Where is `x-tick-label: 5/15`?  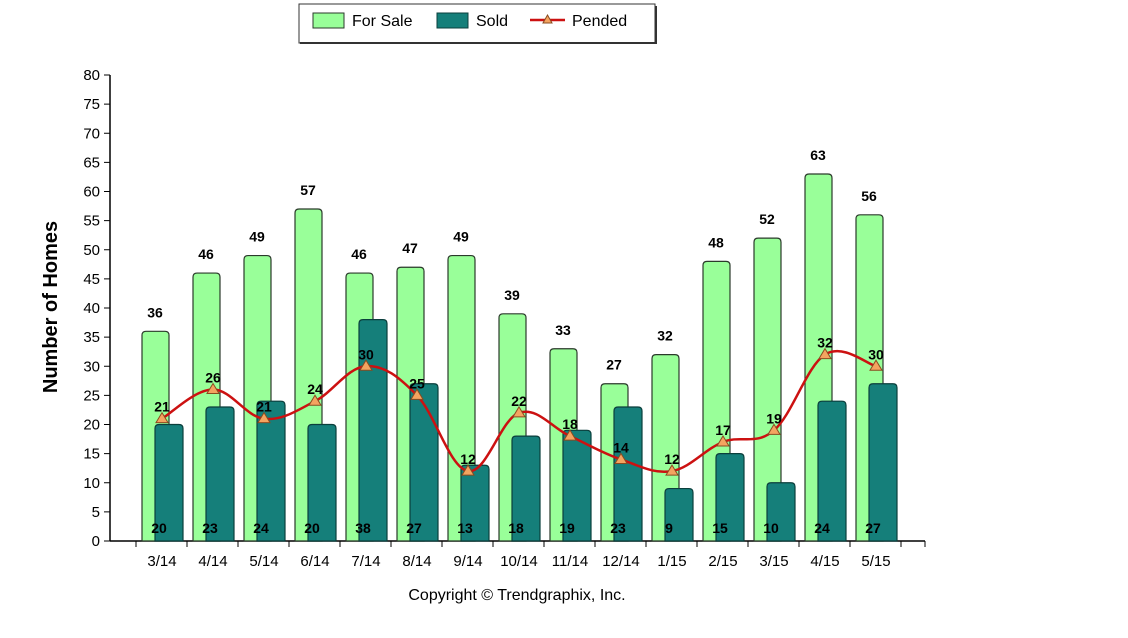 x-tick-label: 5/15 is located at coordinates (875, 561).